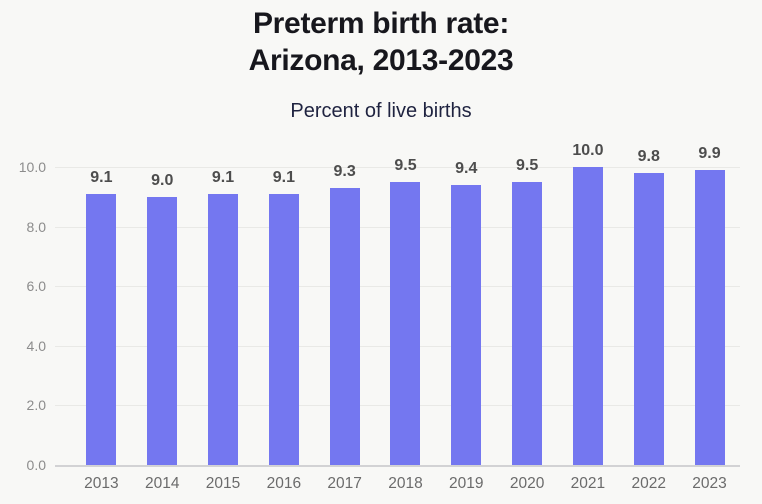 The image size is (762, 504). Describe the element at coordinates (284, 483) in the screenshot. I see `x-axis-tick-label: 2016` at that location.